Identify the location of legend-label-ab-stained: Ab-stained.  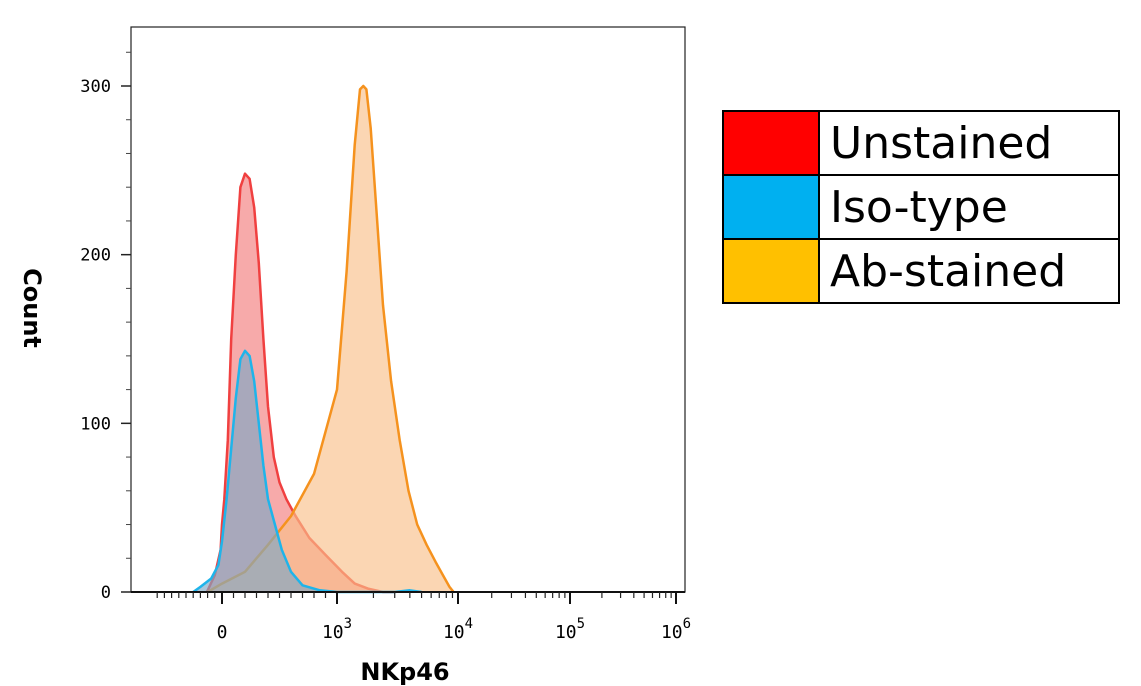
(969, 271).